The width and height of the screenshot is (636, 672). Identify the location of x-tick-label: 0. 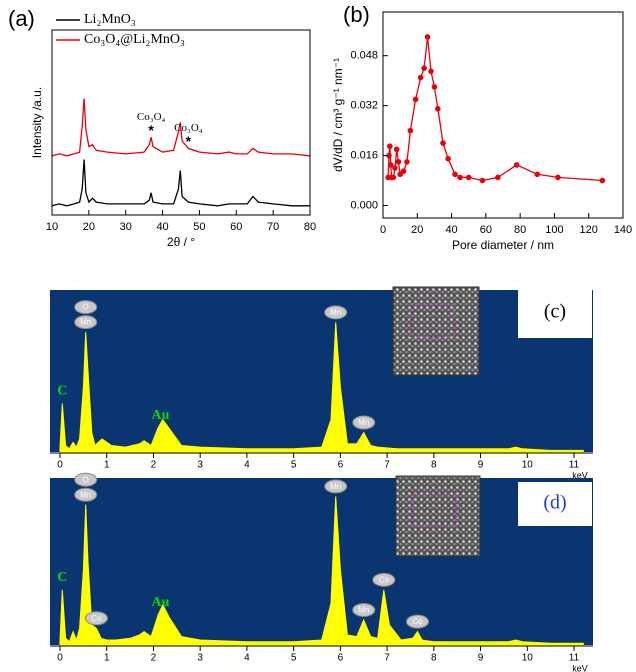
(60, 465).